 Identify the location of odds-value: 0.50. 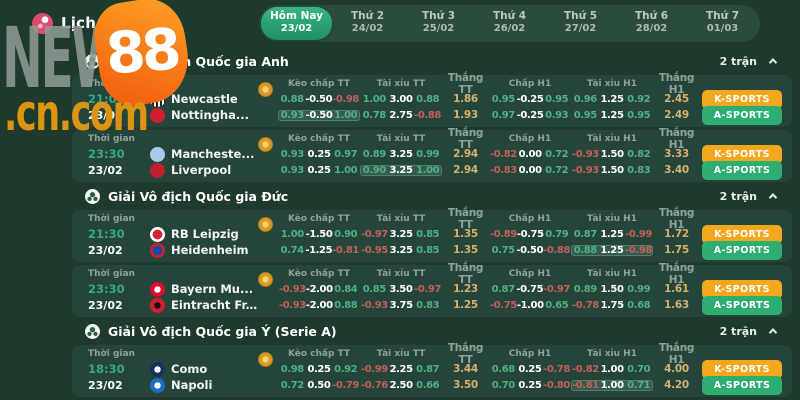
(319, 385).